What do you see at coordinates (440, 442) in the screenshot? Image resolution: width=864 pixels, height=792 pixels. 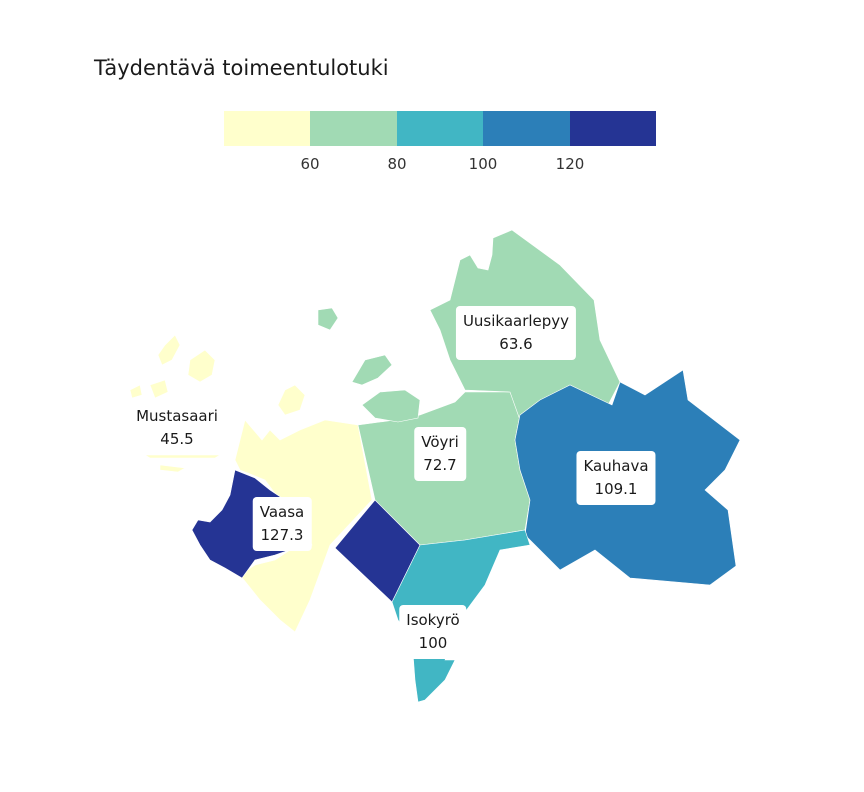 I see `label-voyri-name: Vöyri` at bounding box center [440, 442].